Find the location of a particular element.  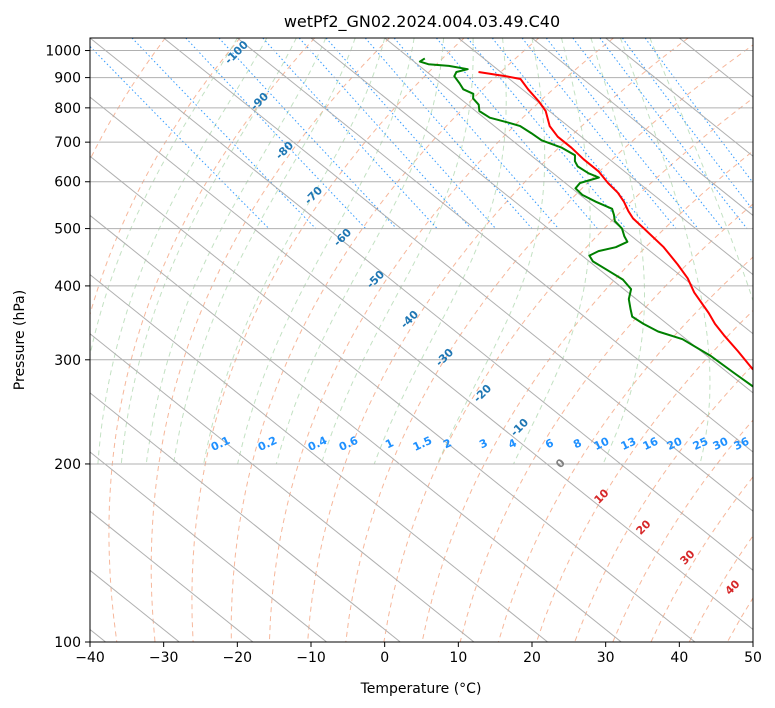

x-tick-label: 20 is located at coordinates (532, 658).